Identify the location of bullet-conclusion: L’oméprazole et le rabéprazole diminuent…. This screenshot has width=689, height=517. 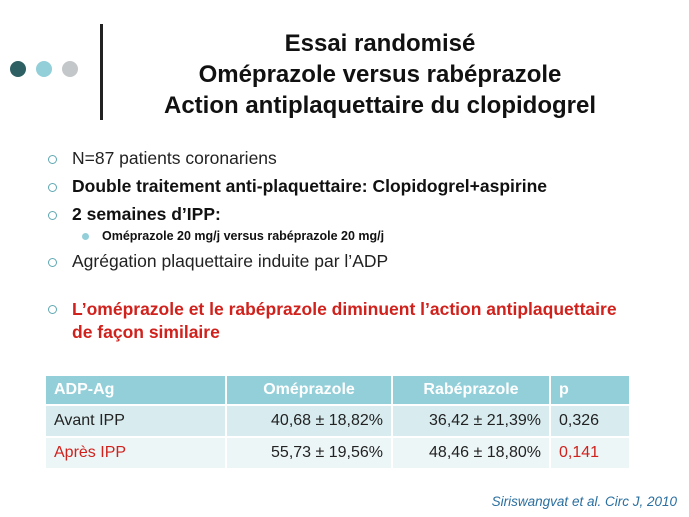
(340, 321).